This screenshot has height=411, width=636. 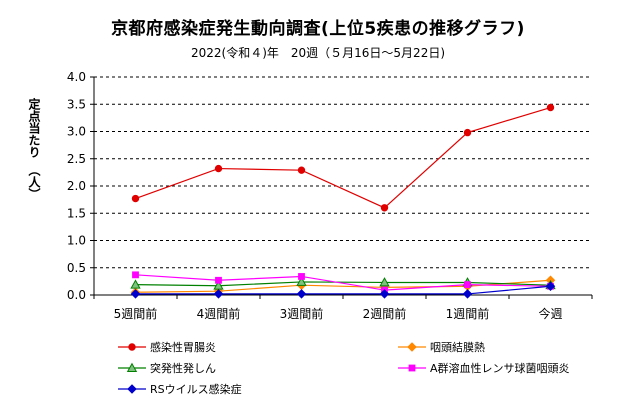 What do you see at coordinates (76, 268) in the screenshot?
I see `y-tick-label: 0.5` at bounding box center [76, 268].